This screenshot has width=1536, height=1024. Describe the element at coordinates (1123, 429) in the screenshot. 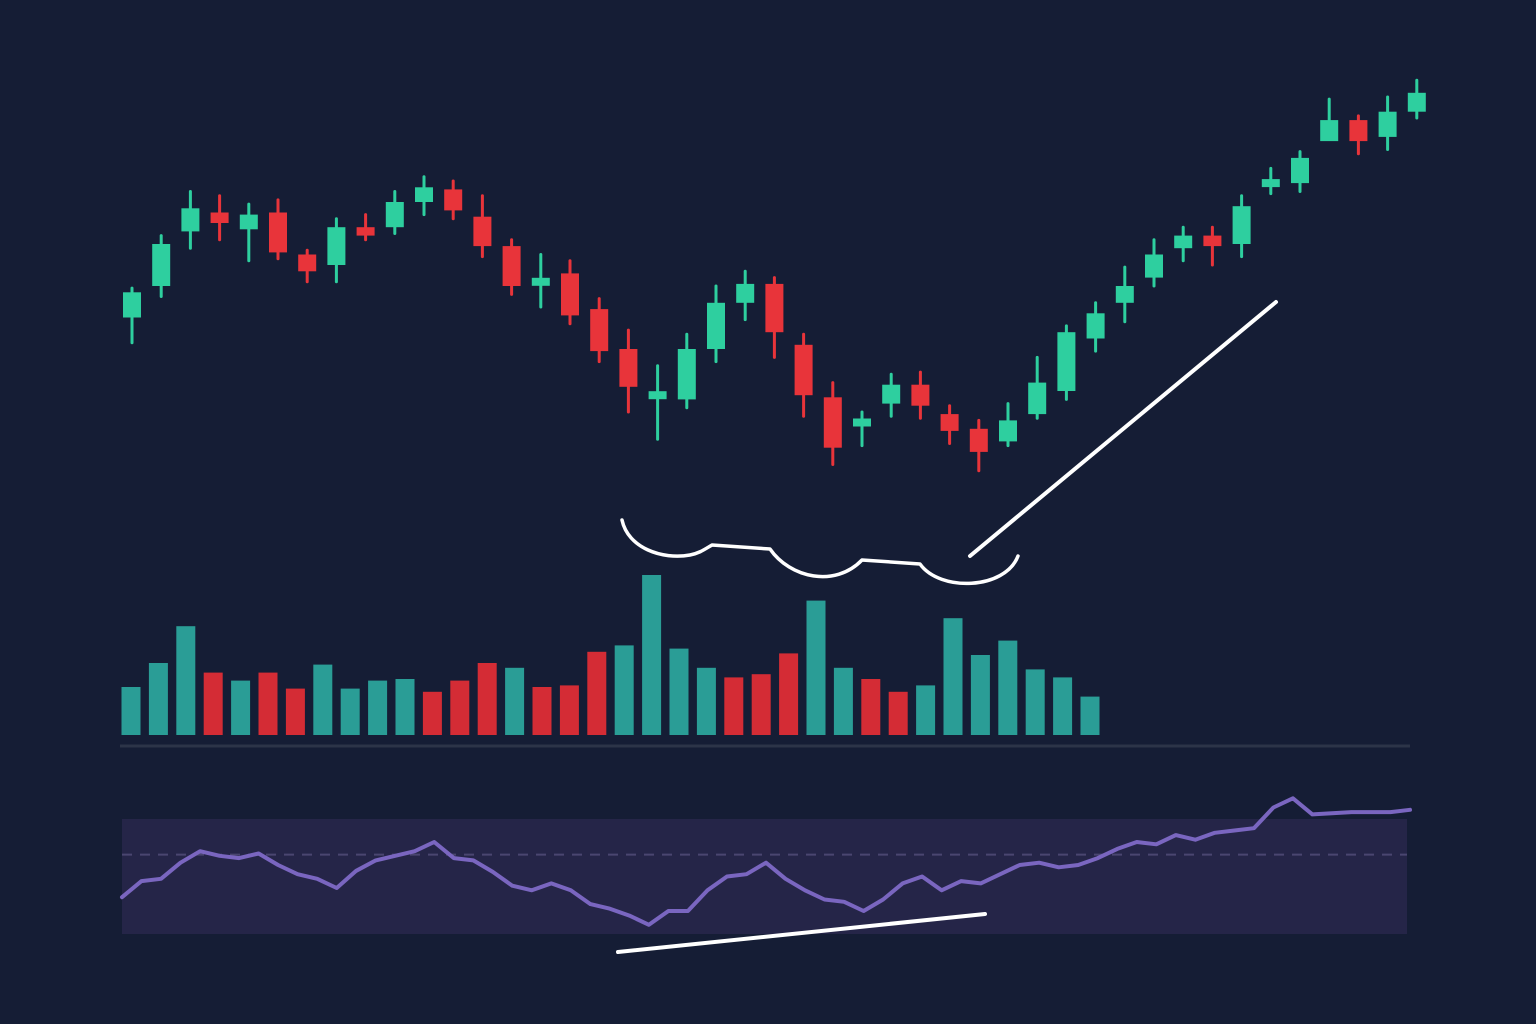

I see `uptrend-line` at that location.